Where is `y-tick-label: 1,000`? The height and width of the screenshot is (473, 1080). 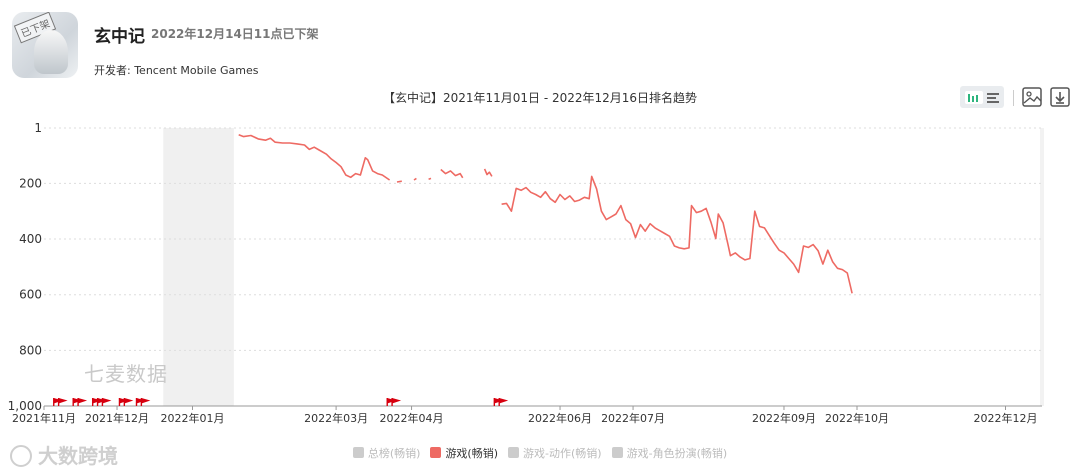 y-tick-label: 1,000 is located at coordinates (25, 406).